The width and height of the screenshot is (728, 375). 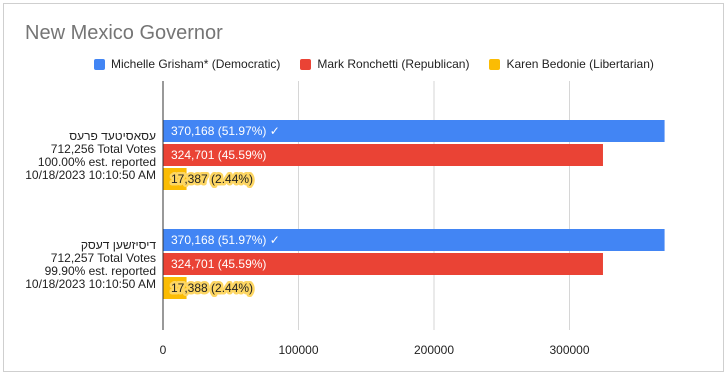 I want to click on data-label-highlight: 17,387 (2.44%), so click(x=212, y=179).